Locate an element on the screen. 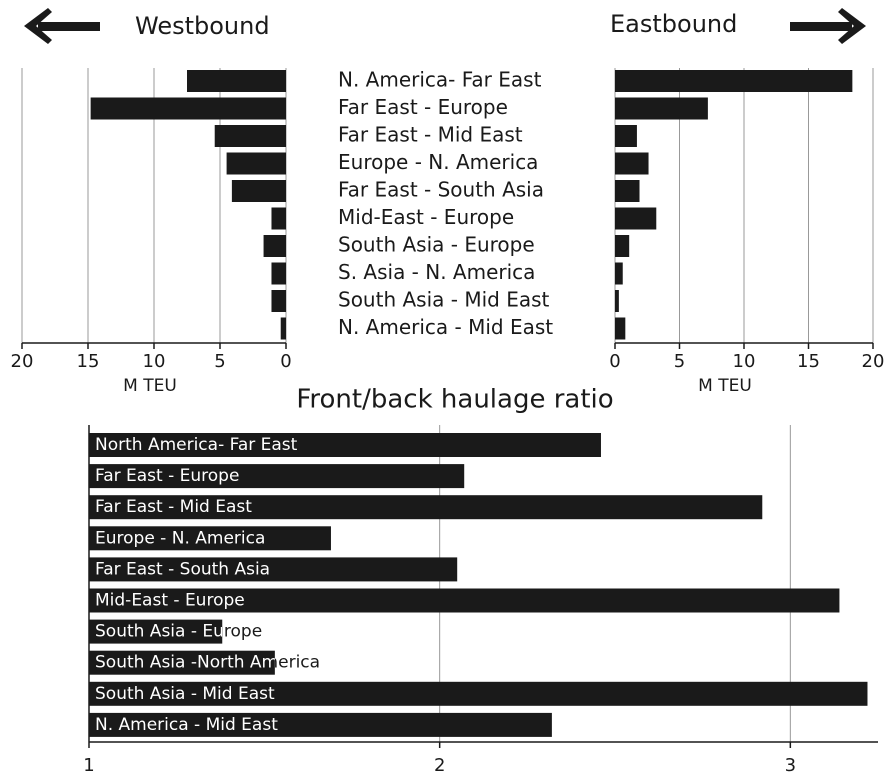 Image resolution: width=886 pixels, height=779 pixels. x-tick-label: 1 is located at coordinates (88, 765).